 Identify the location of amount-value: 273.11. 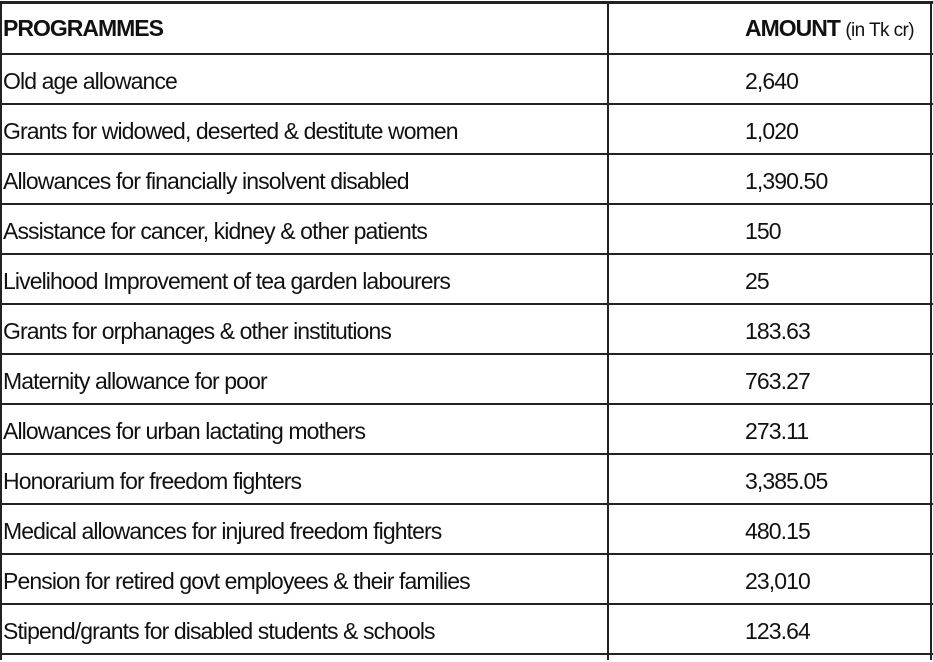
(777, 431).